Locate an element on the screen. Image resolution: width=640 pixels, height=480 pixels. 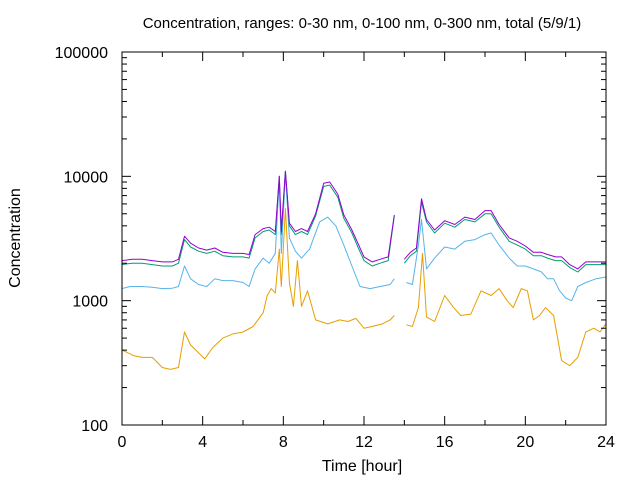
x-tick-label: 12 is located at coordinates (364, 442).